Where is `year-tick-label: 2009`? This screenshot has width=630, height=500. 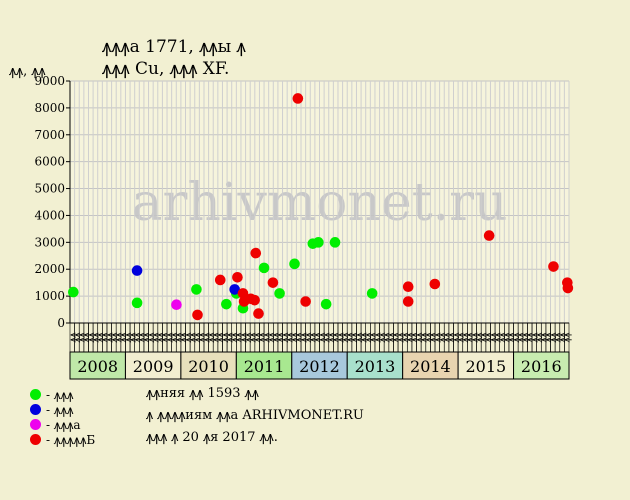 year-tick-label: 2009 is located at coordinates (153, 366).